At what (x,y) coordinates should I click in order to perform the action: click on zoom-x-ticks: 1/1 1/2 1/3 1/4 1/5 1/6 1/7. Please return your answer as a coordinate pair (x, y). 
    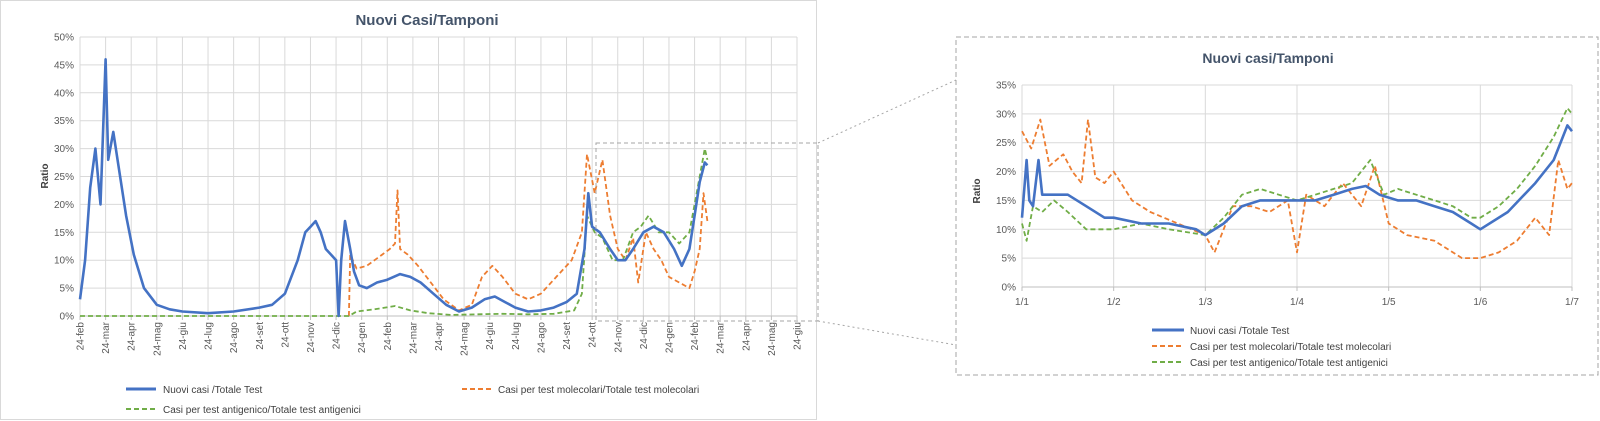
    Looking at the image, I should click on (1297, 302).